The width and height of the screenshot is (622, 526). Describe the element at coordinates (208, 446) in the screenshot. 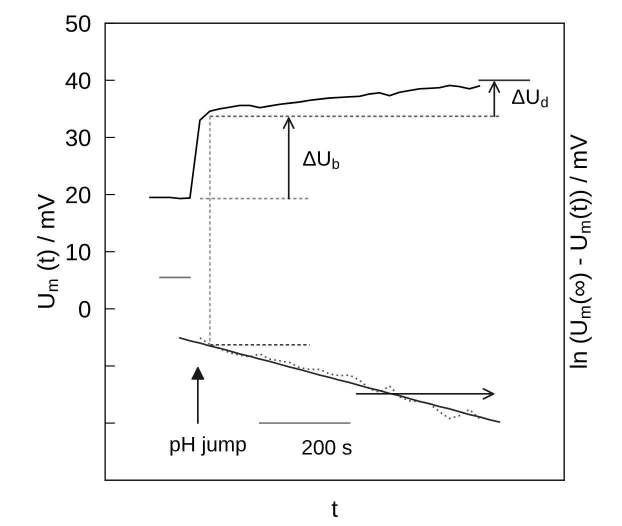

I see `annotation: pH jump` at that location.